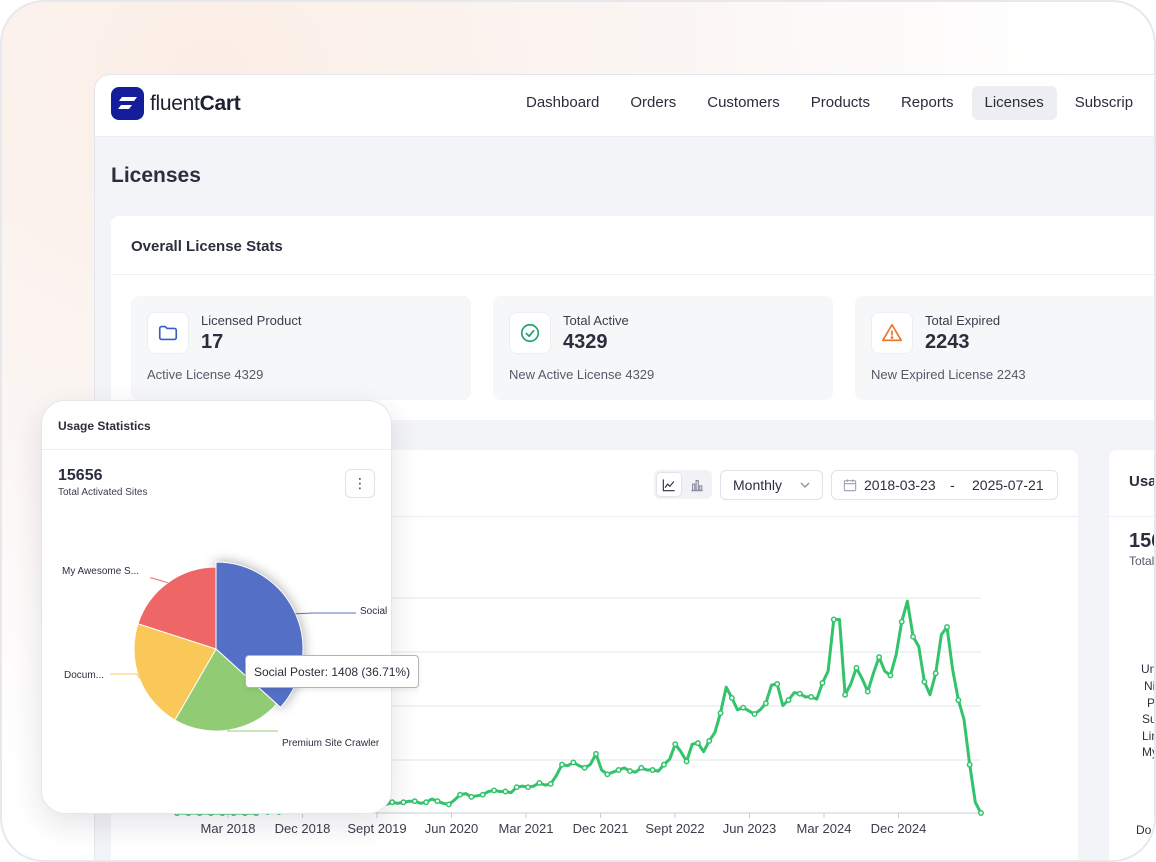  Describe the element at coordinates (632, 245) in the screenshot. I see `overall-stats-title: Overall License Stats` at that location.